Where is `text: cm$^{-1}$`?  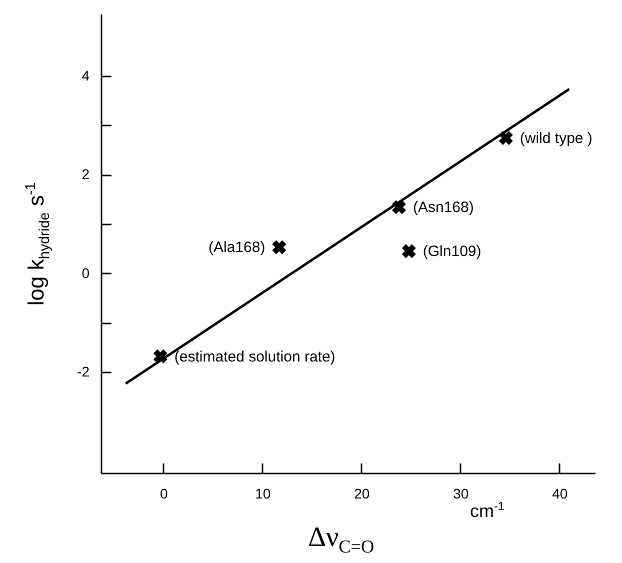 text: cm$^{-1}$ is located at coordinates (487, 511).